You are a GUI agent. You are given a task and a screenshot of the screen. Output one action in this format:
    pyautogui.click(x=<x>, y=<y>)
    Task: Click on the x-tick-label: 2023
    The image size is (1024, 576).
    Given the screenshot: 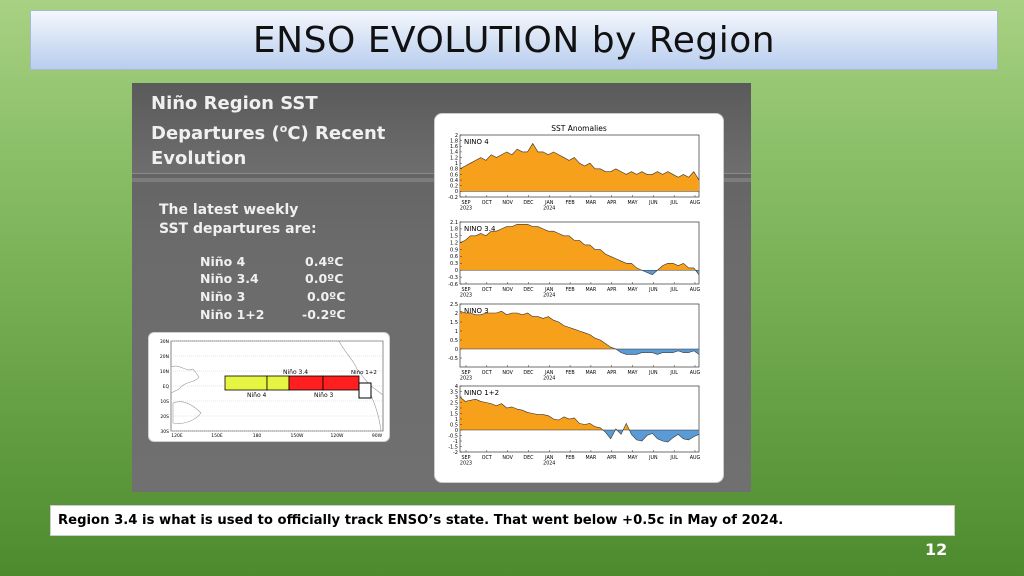 What is the action you would take?
    pyautogui.click(x=466, y=379)
    